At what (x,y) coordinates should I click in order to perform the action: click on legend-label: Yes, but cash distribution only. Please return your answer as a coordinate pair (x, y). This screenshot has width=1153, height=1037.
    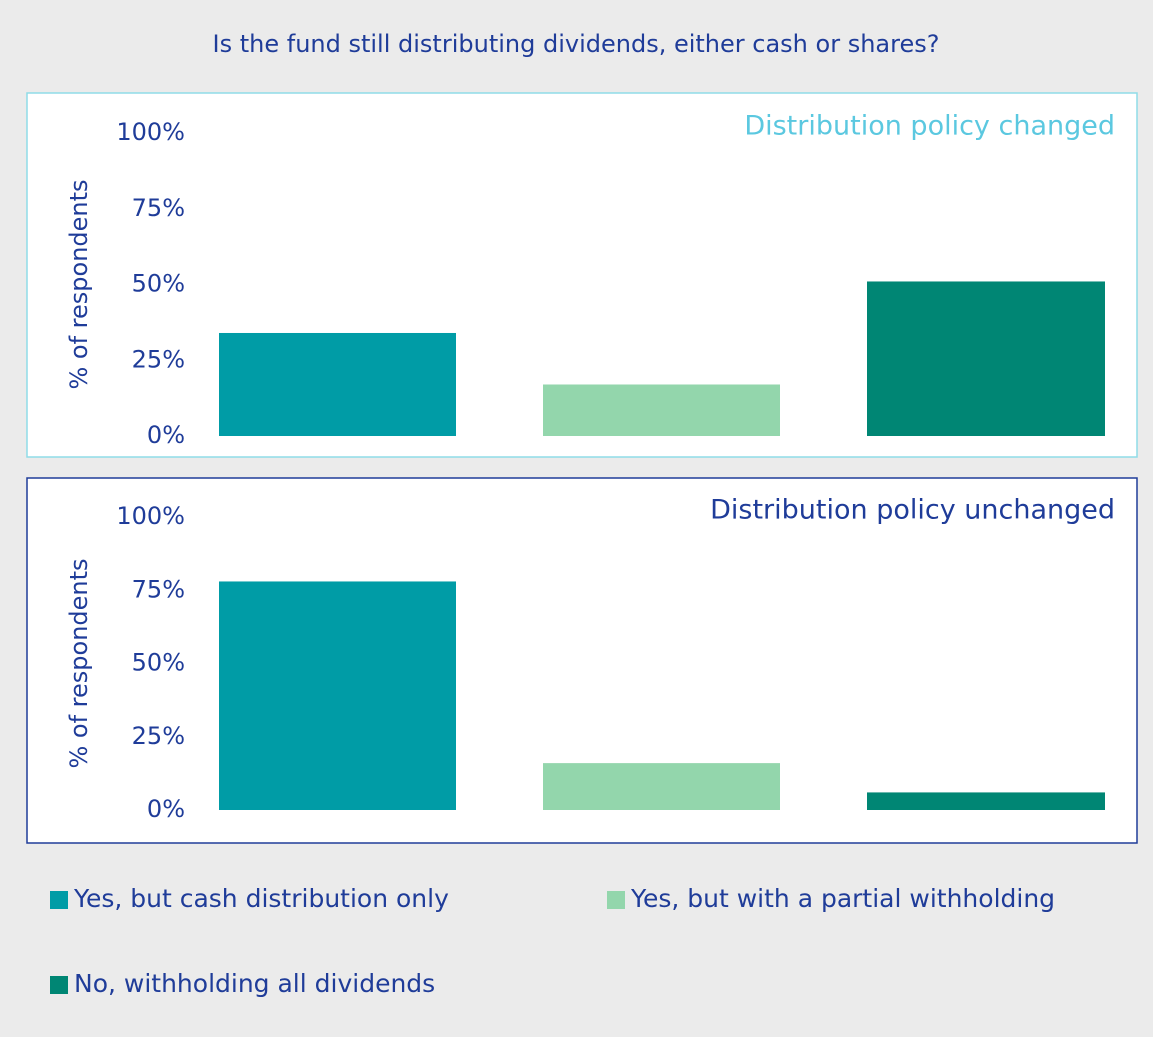
    Looking at the image, I should click on (261, 898).